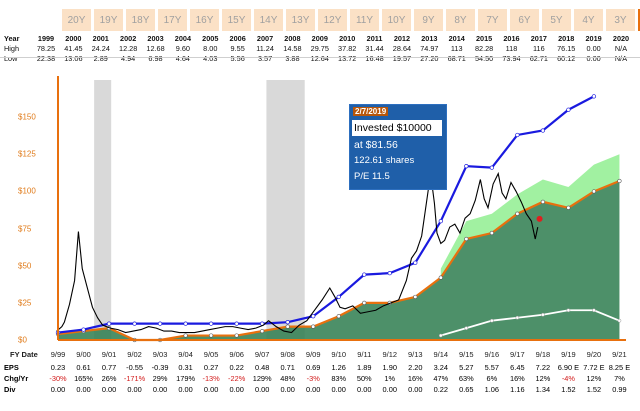 This screenshot has width=640, height=411. Describe the element at coordinates (374, 38) in the screenshot. I see `year-value: 2011` at that location.